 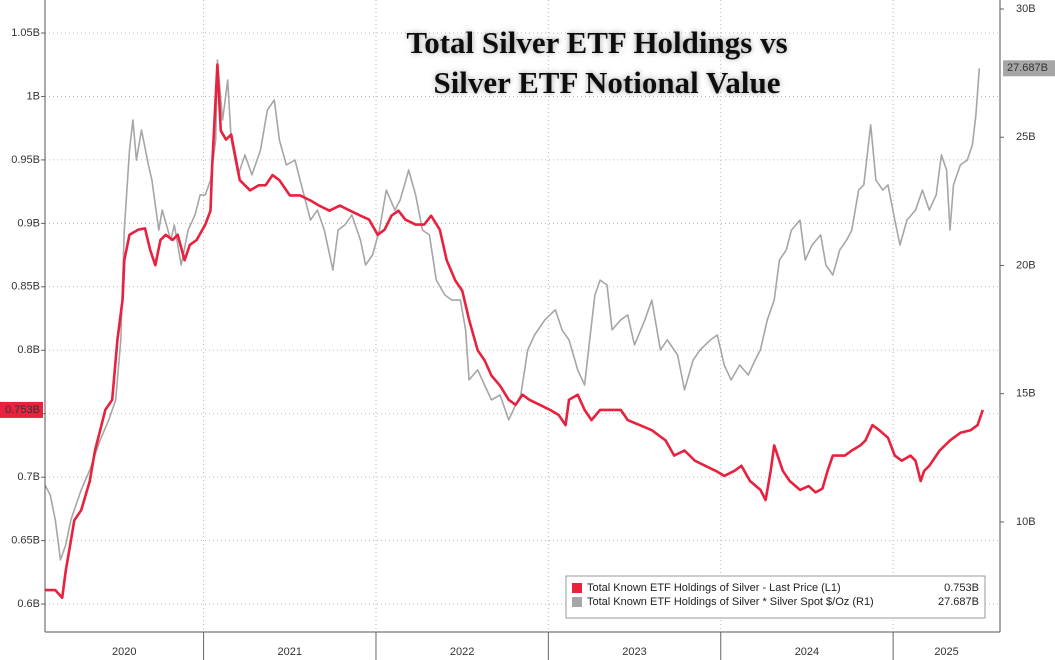 I want to click on y-tick-label: 0.65B, so click(x=25, y=541).